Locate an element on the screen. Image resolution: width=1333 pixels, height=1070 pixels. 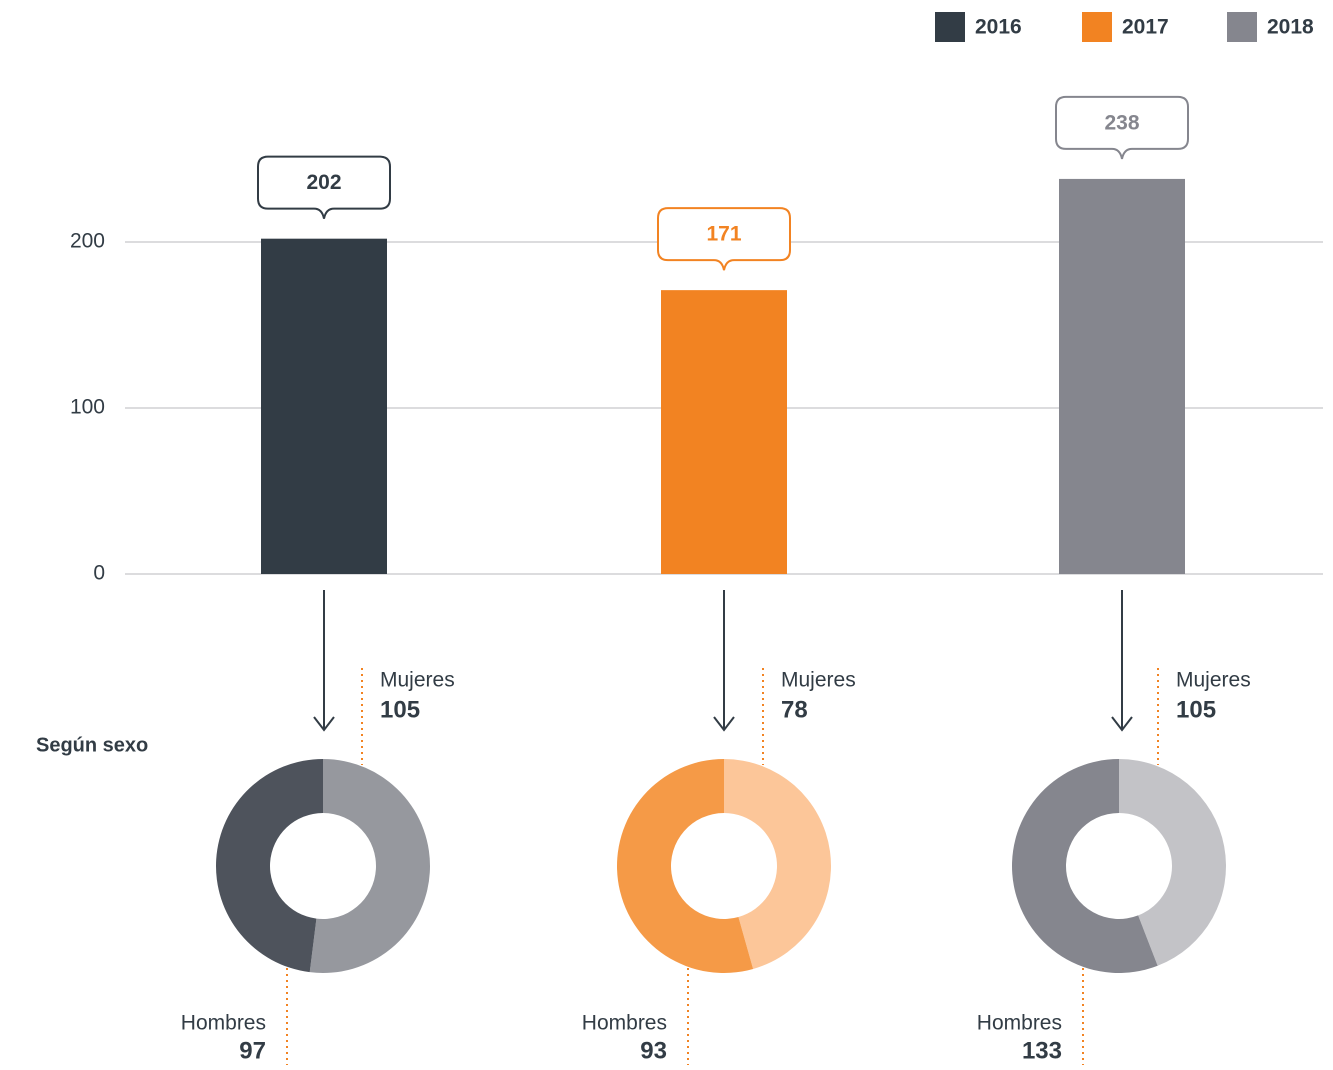
legend-label: 2018 is located at coordinates (1290, 27).